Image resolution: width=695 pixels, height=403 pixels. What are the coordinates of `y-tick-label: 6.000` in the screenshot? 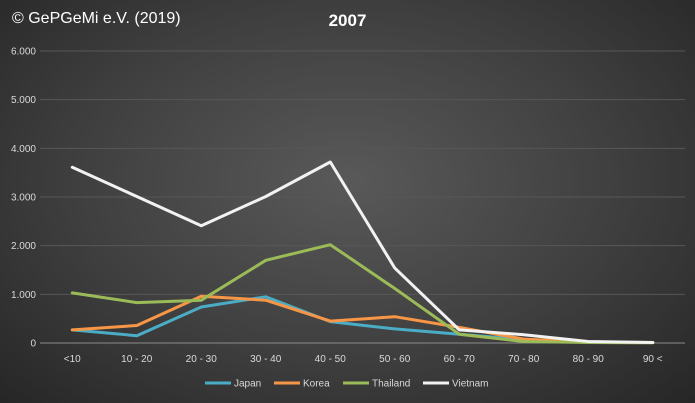 It's located at (23, 52).